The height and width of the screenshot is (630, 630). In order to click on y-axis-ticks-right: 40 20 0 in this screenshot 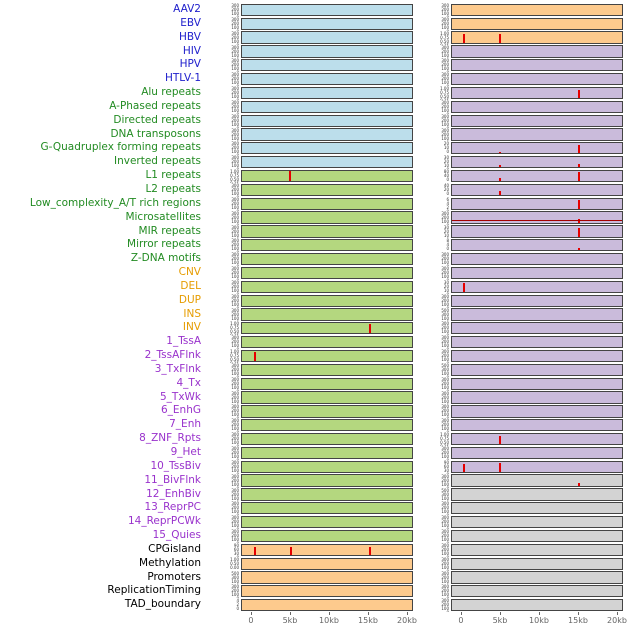, I will do `click(432, 190)`.